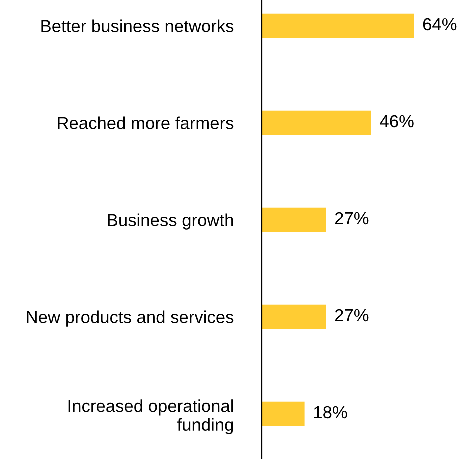 The height and width of the screenshot is (459, 469). I want to click on y-tick-label: Increased operational funding, so click(151, 417).